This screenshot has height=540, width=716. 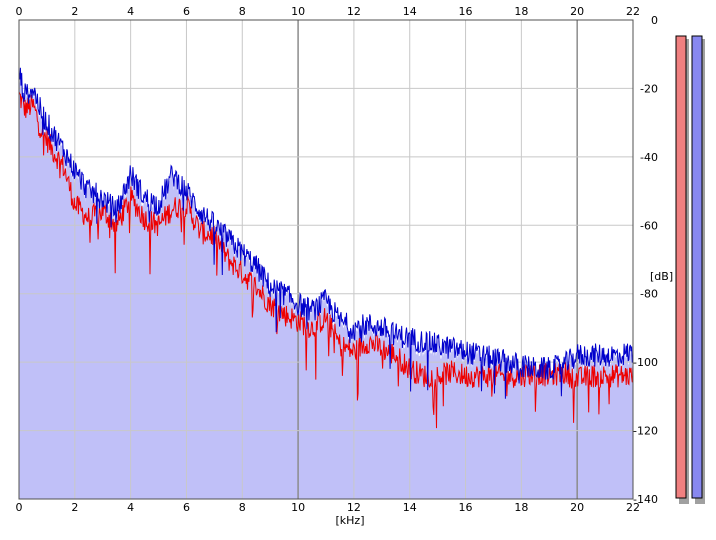 I want to click on x-tick-label-top: 12, so click(x=354, y=11).